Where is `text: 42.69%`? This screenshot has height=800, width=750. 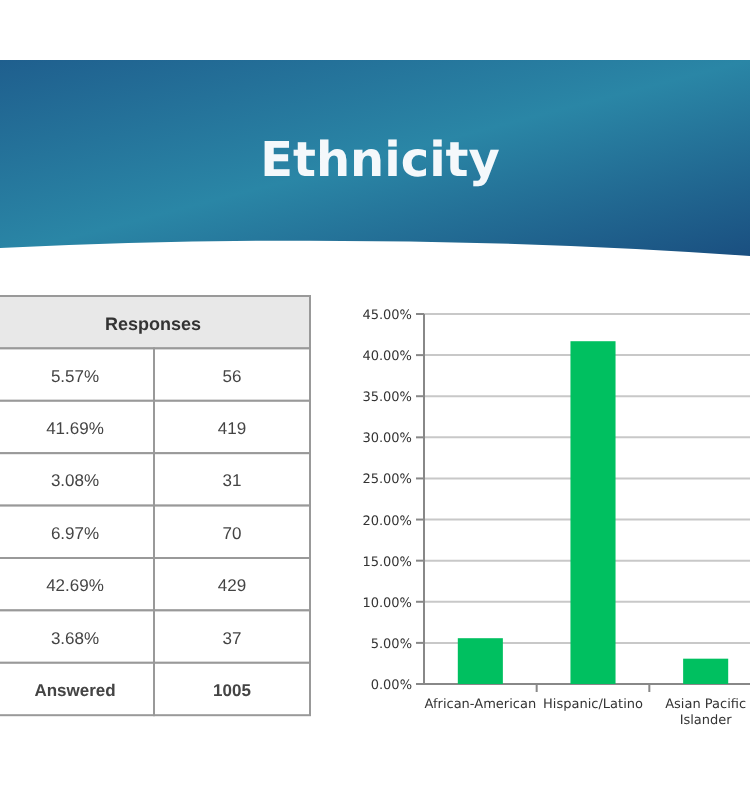
text: 42.69% is located at coordinates (75, 585).